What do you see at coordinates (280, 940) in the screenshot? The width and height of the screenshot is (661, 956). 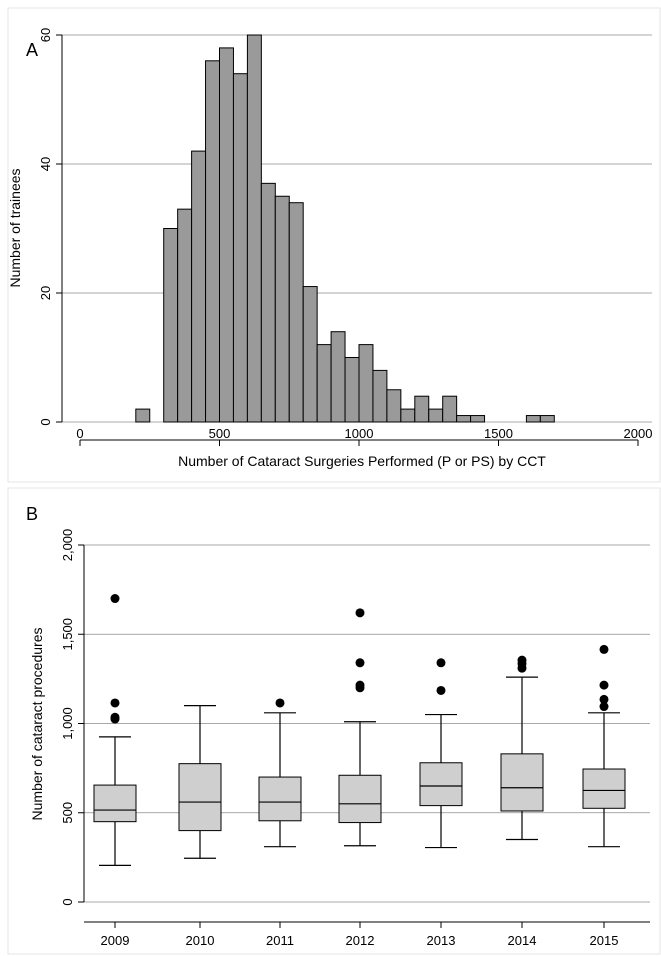 I see `panel-b-x-tick-label: 2011` at bounding box center [280, 940].